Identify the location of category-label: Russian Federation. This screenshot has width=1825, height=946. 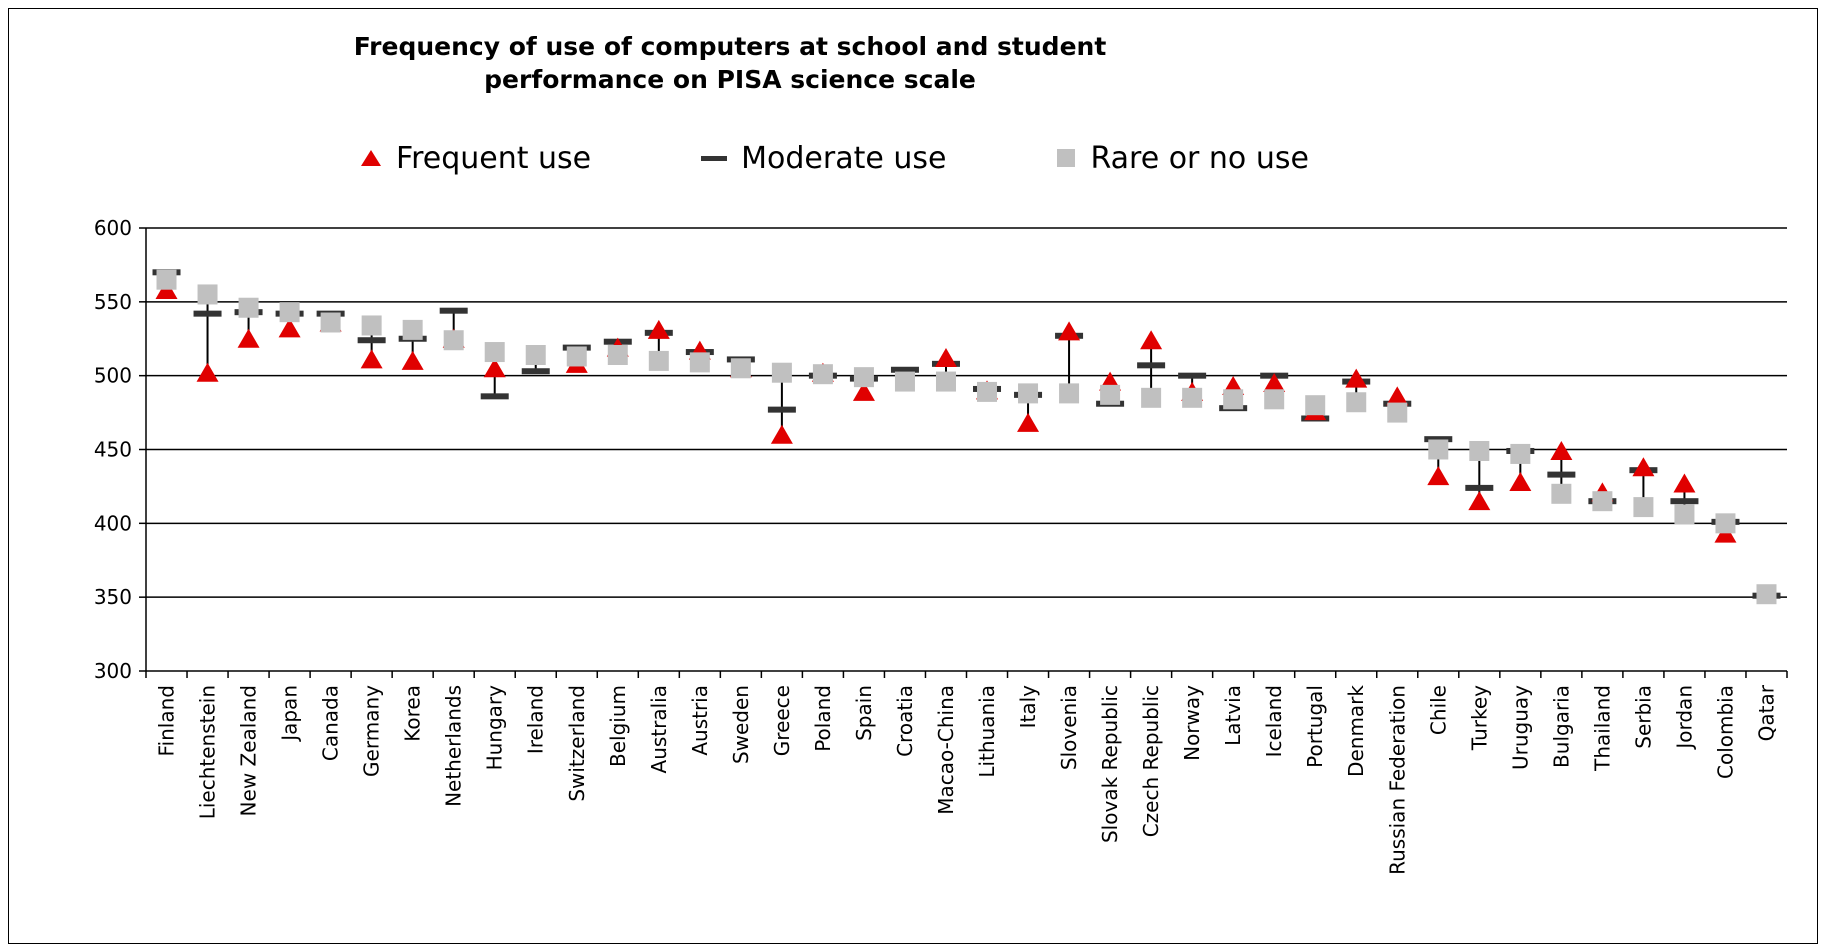
(1397, 780).